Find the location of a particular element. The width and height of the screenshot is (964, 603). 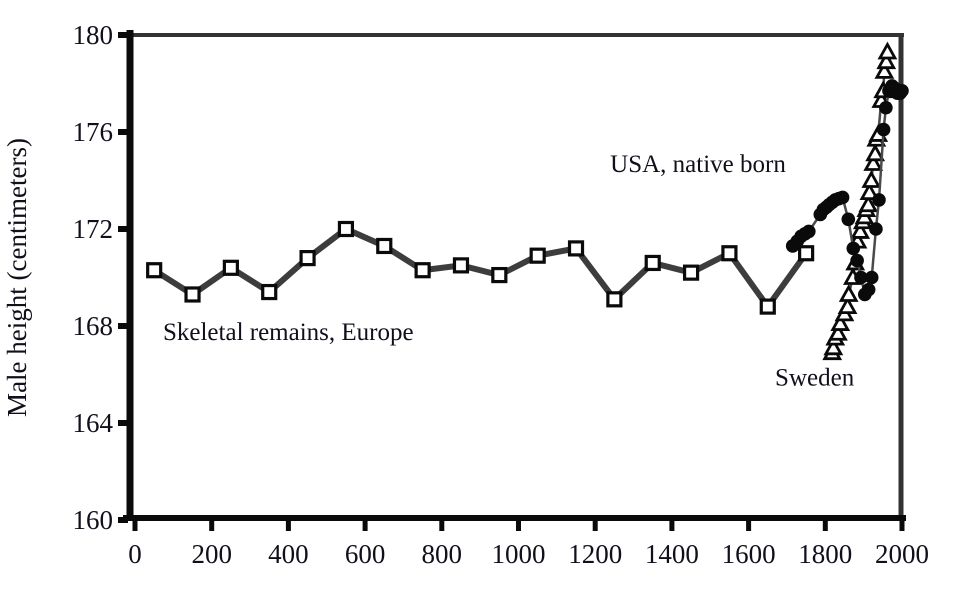

x-tick-label: 800 is located at coordinates (442, 554).